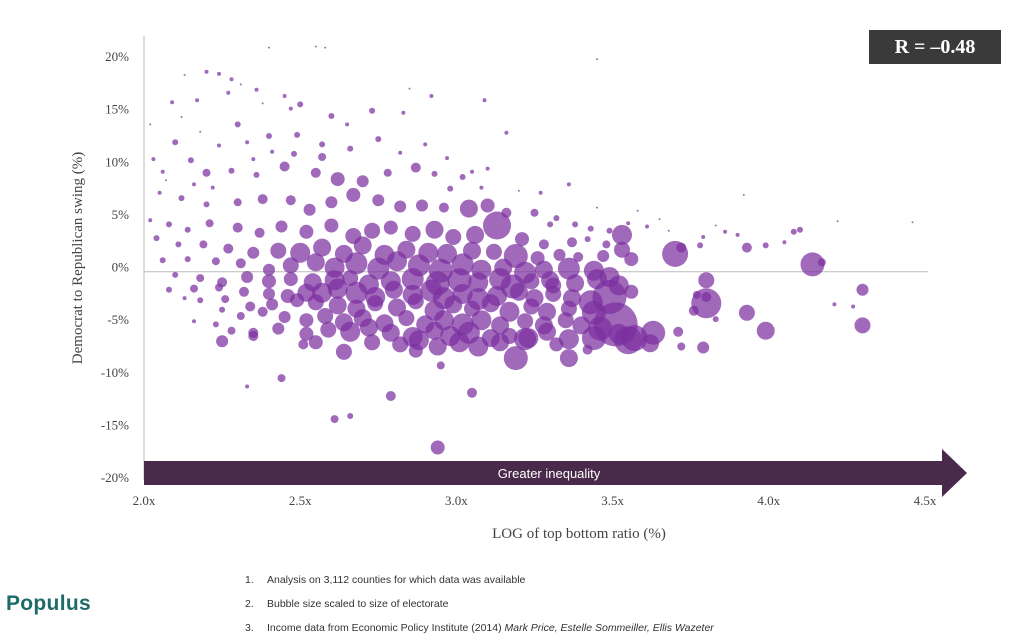 This screenshot has width=1015, height=644. I want to click on y-tick-label: 20%, so click(117, 56).